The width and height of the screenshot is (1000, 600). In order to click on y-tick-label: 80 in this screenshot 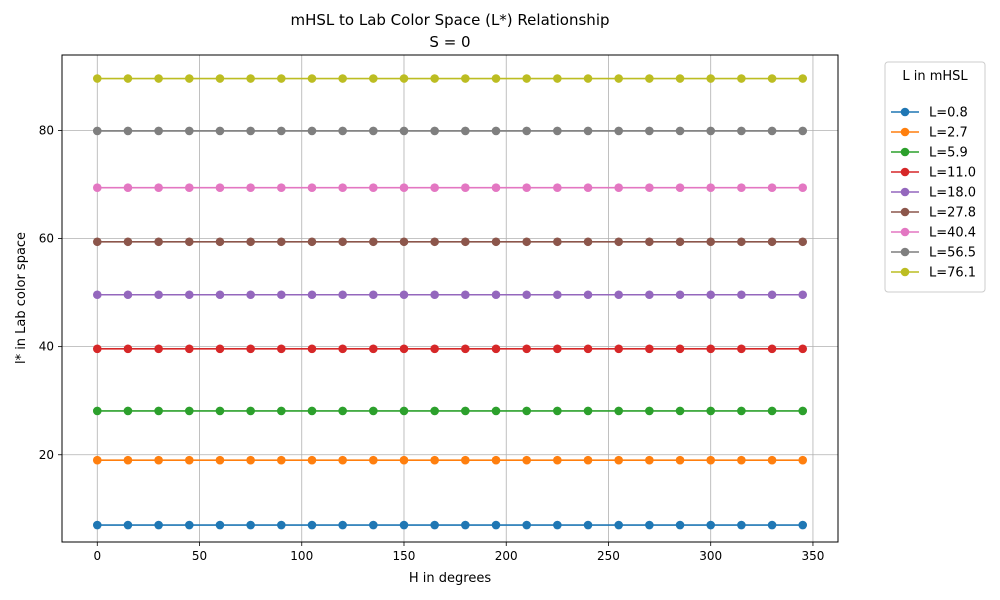, I will do `click(46, 130)`.